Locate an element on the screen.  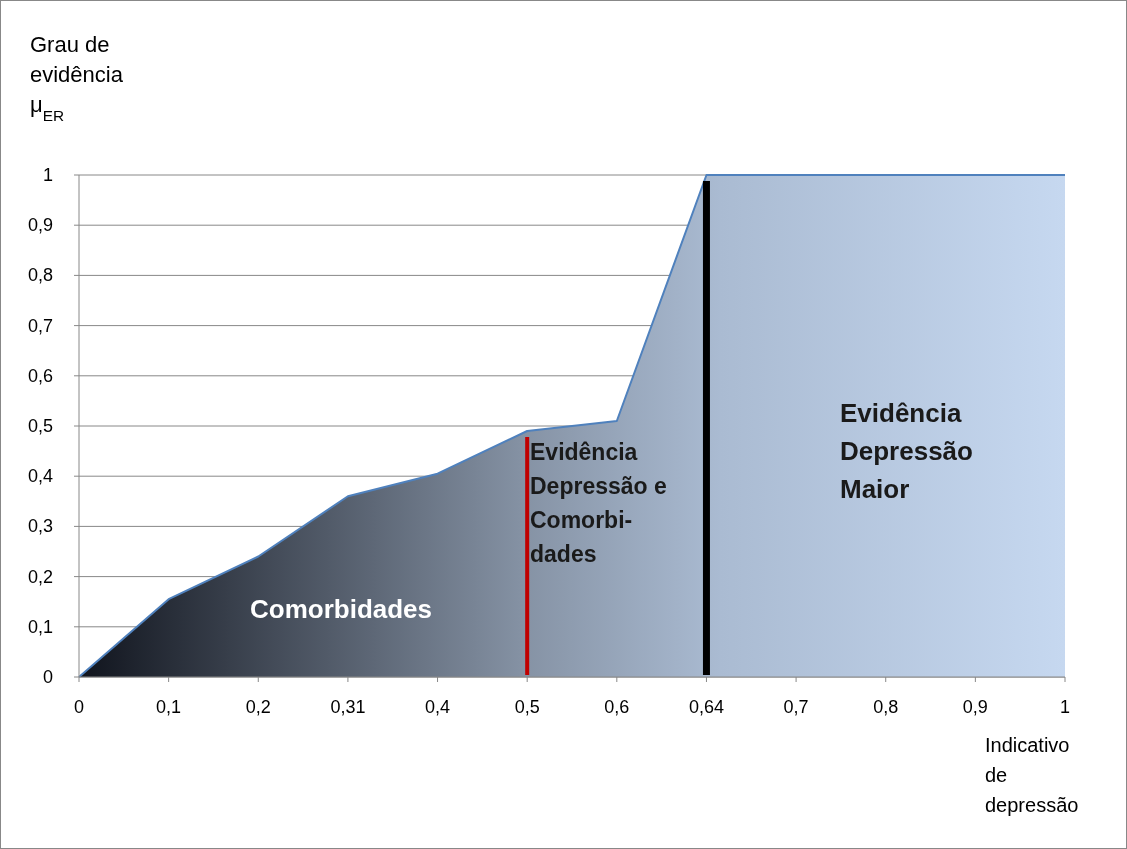
y-tick-label: 0,2 is located at coordinates (40, 576).